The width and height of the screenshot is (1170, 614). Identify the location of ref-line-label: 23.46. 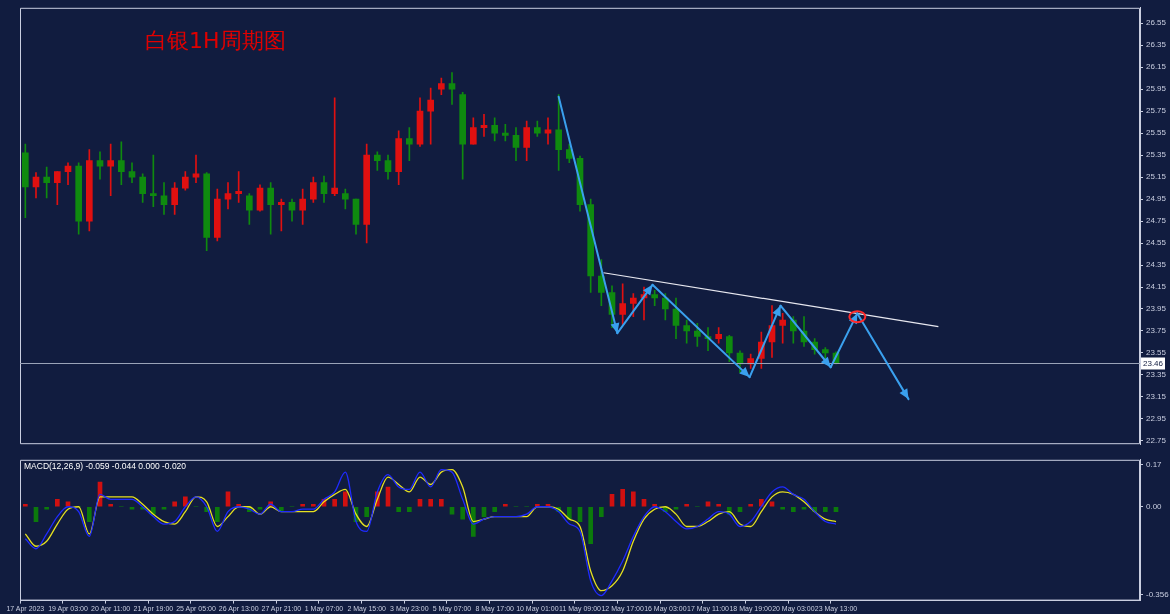
(1153, 363).